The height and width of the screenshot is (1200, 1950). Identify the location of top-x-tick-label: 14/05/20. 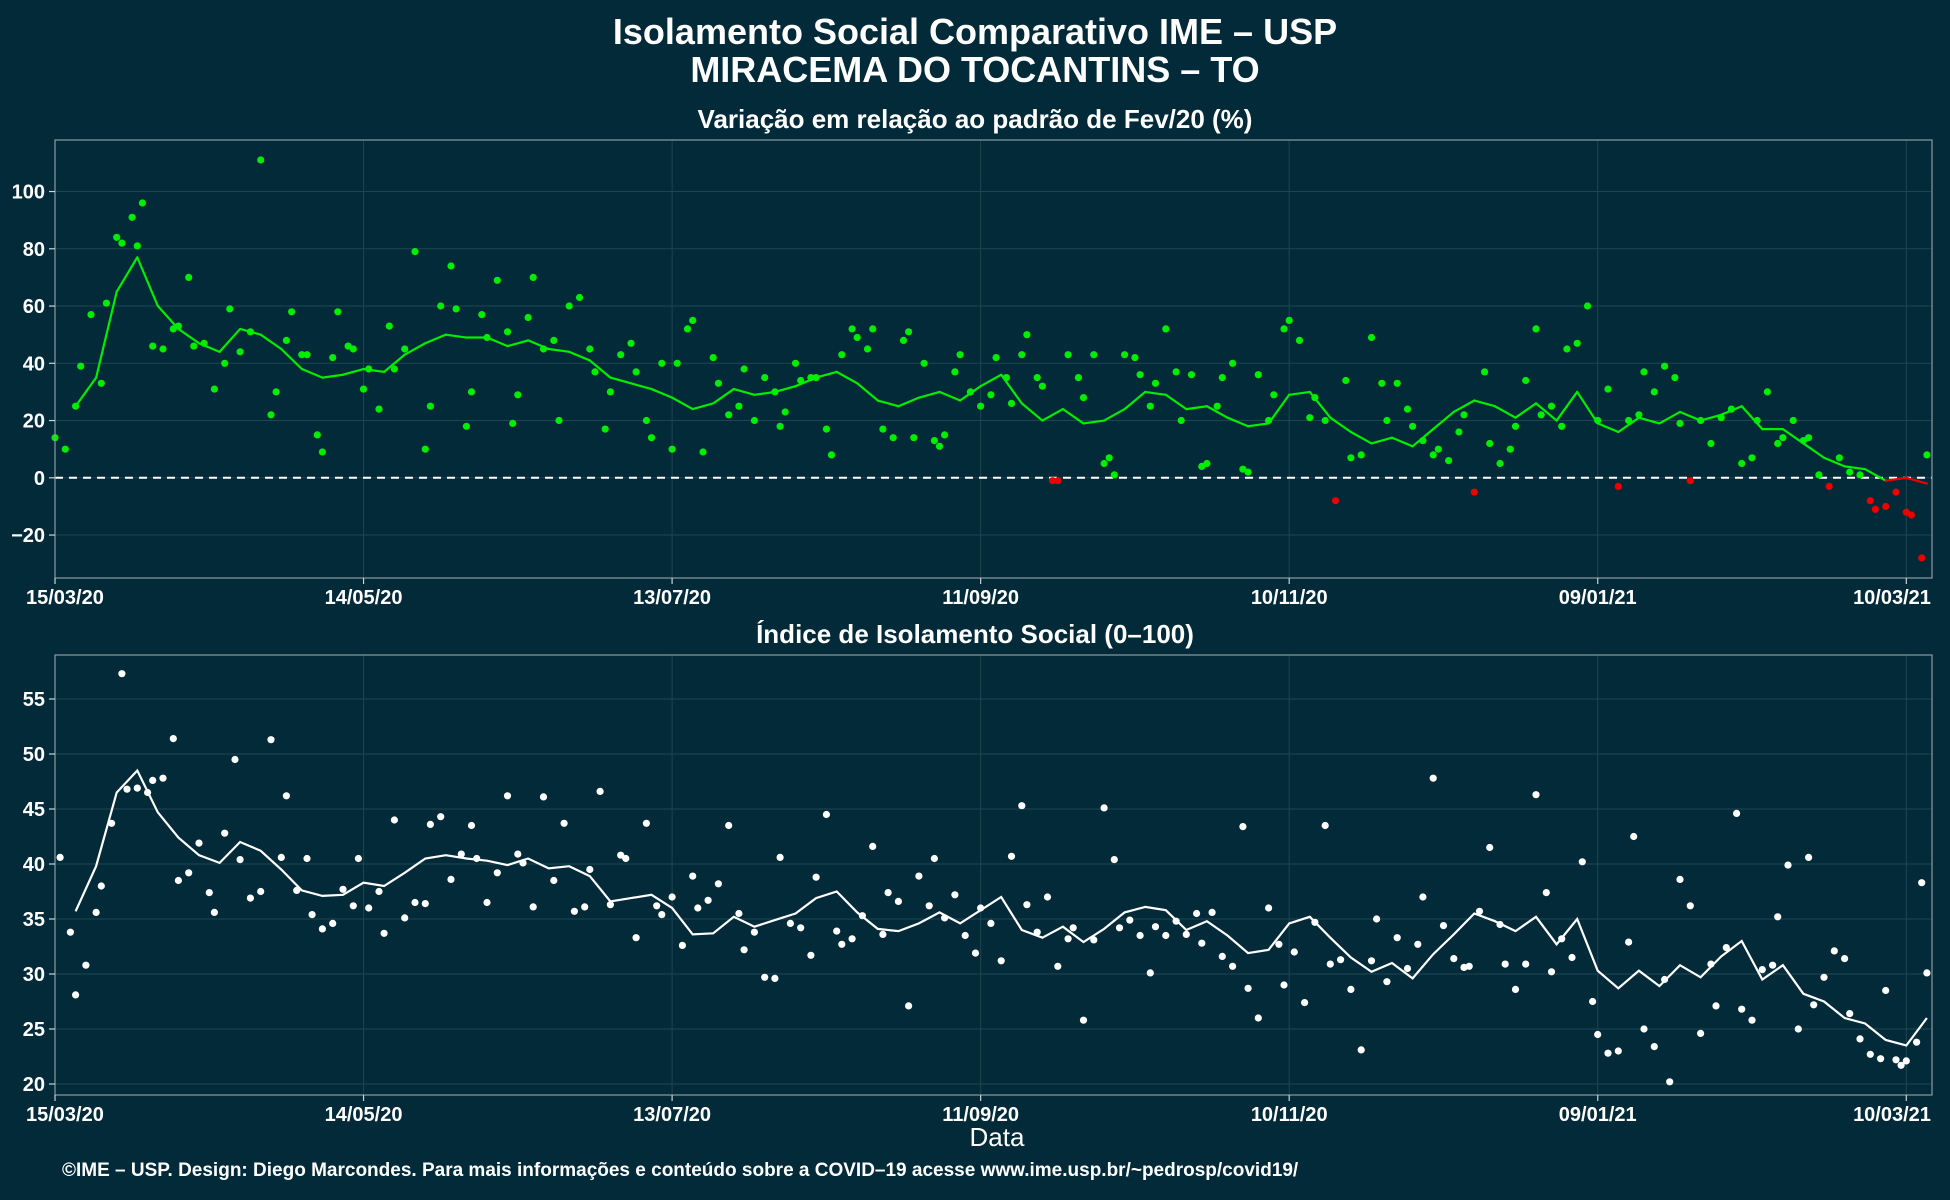
(364, 598).